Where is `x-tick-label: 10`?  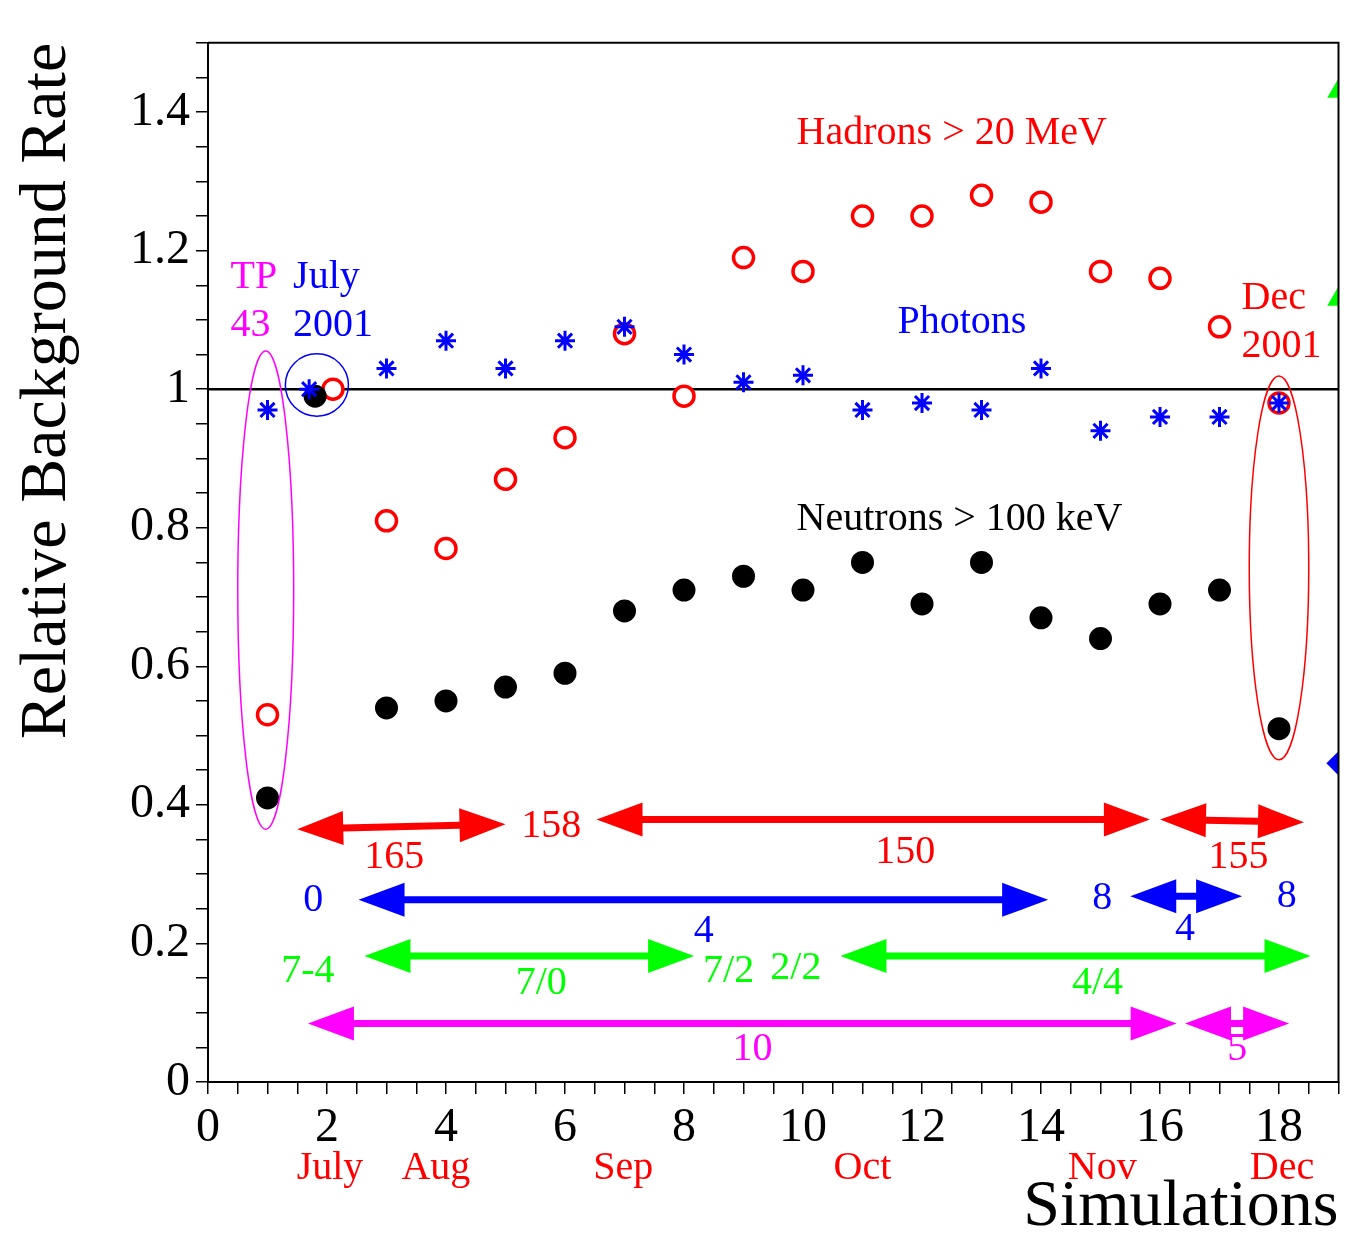 x-tick-label: 10 is located at coordinates (803, 1125).